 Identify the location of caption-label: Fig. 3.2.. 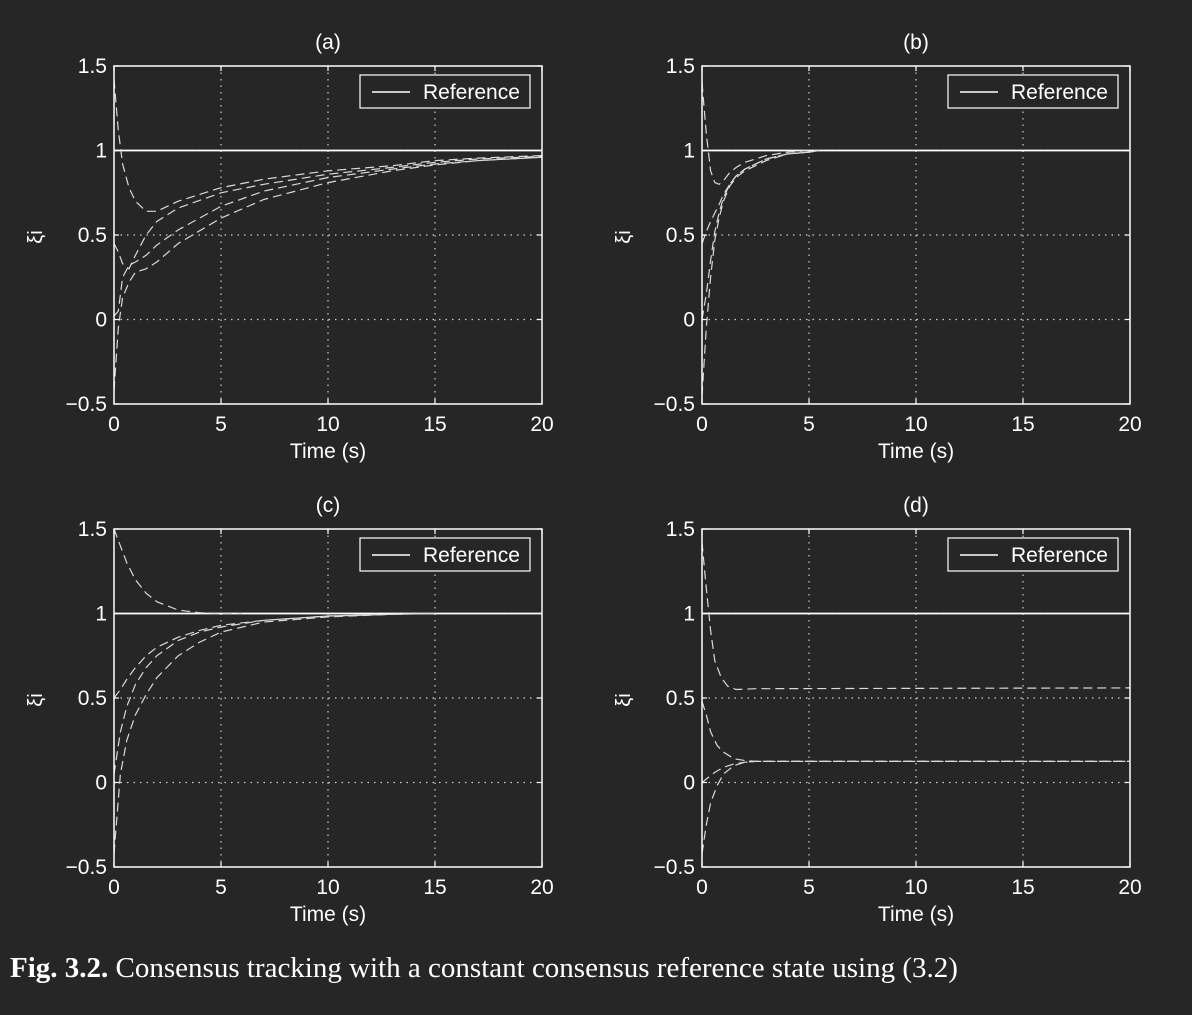
(59, 968).